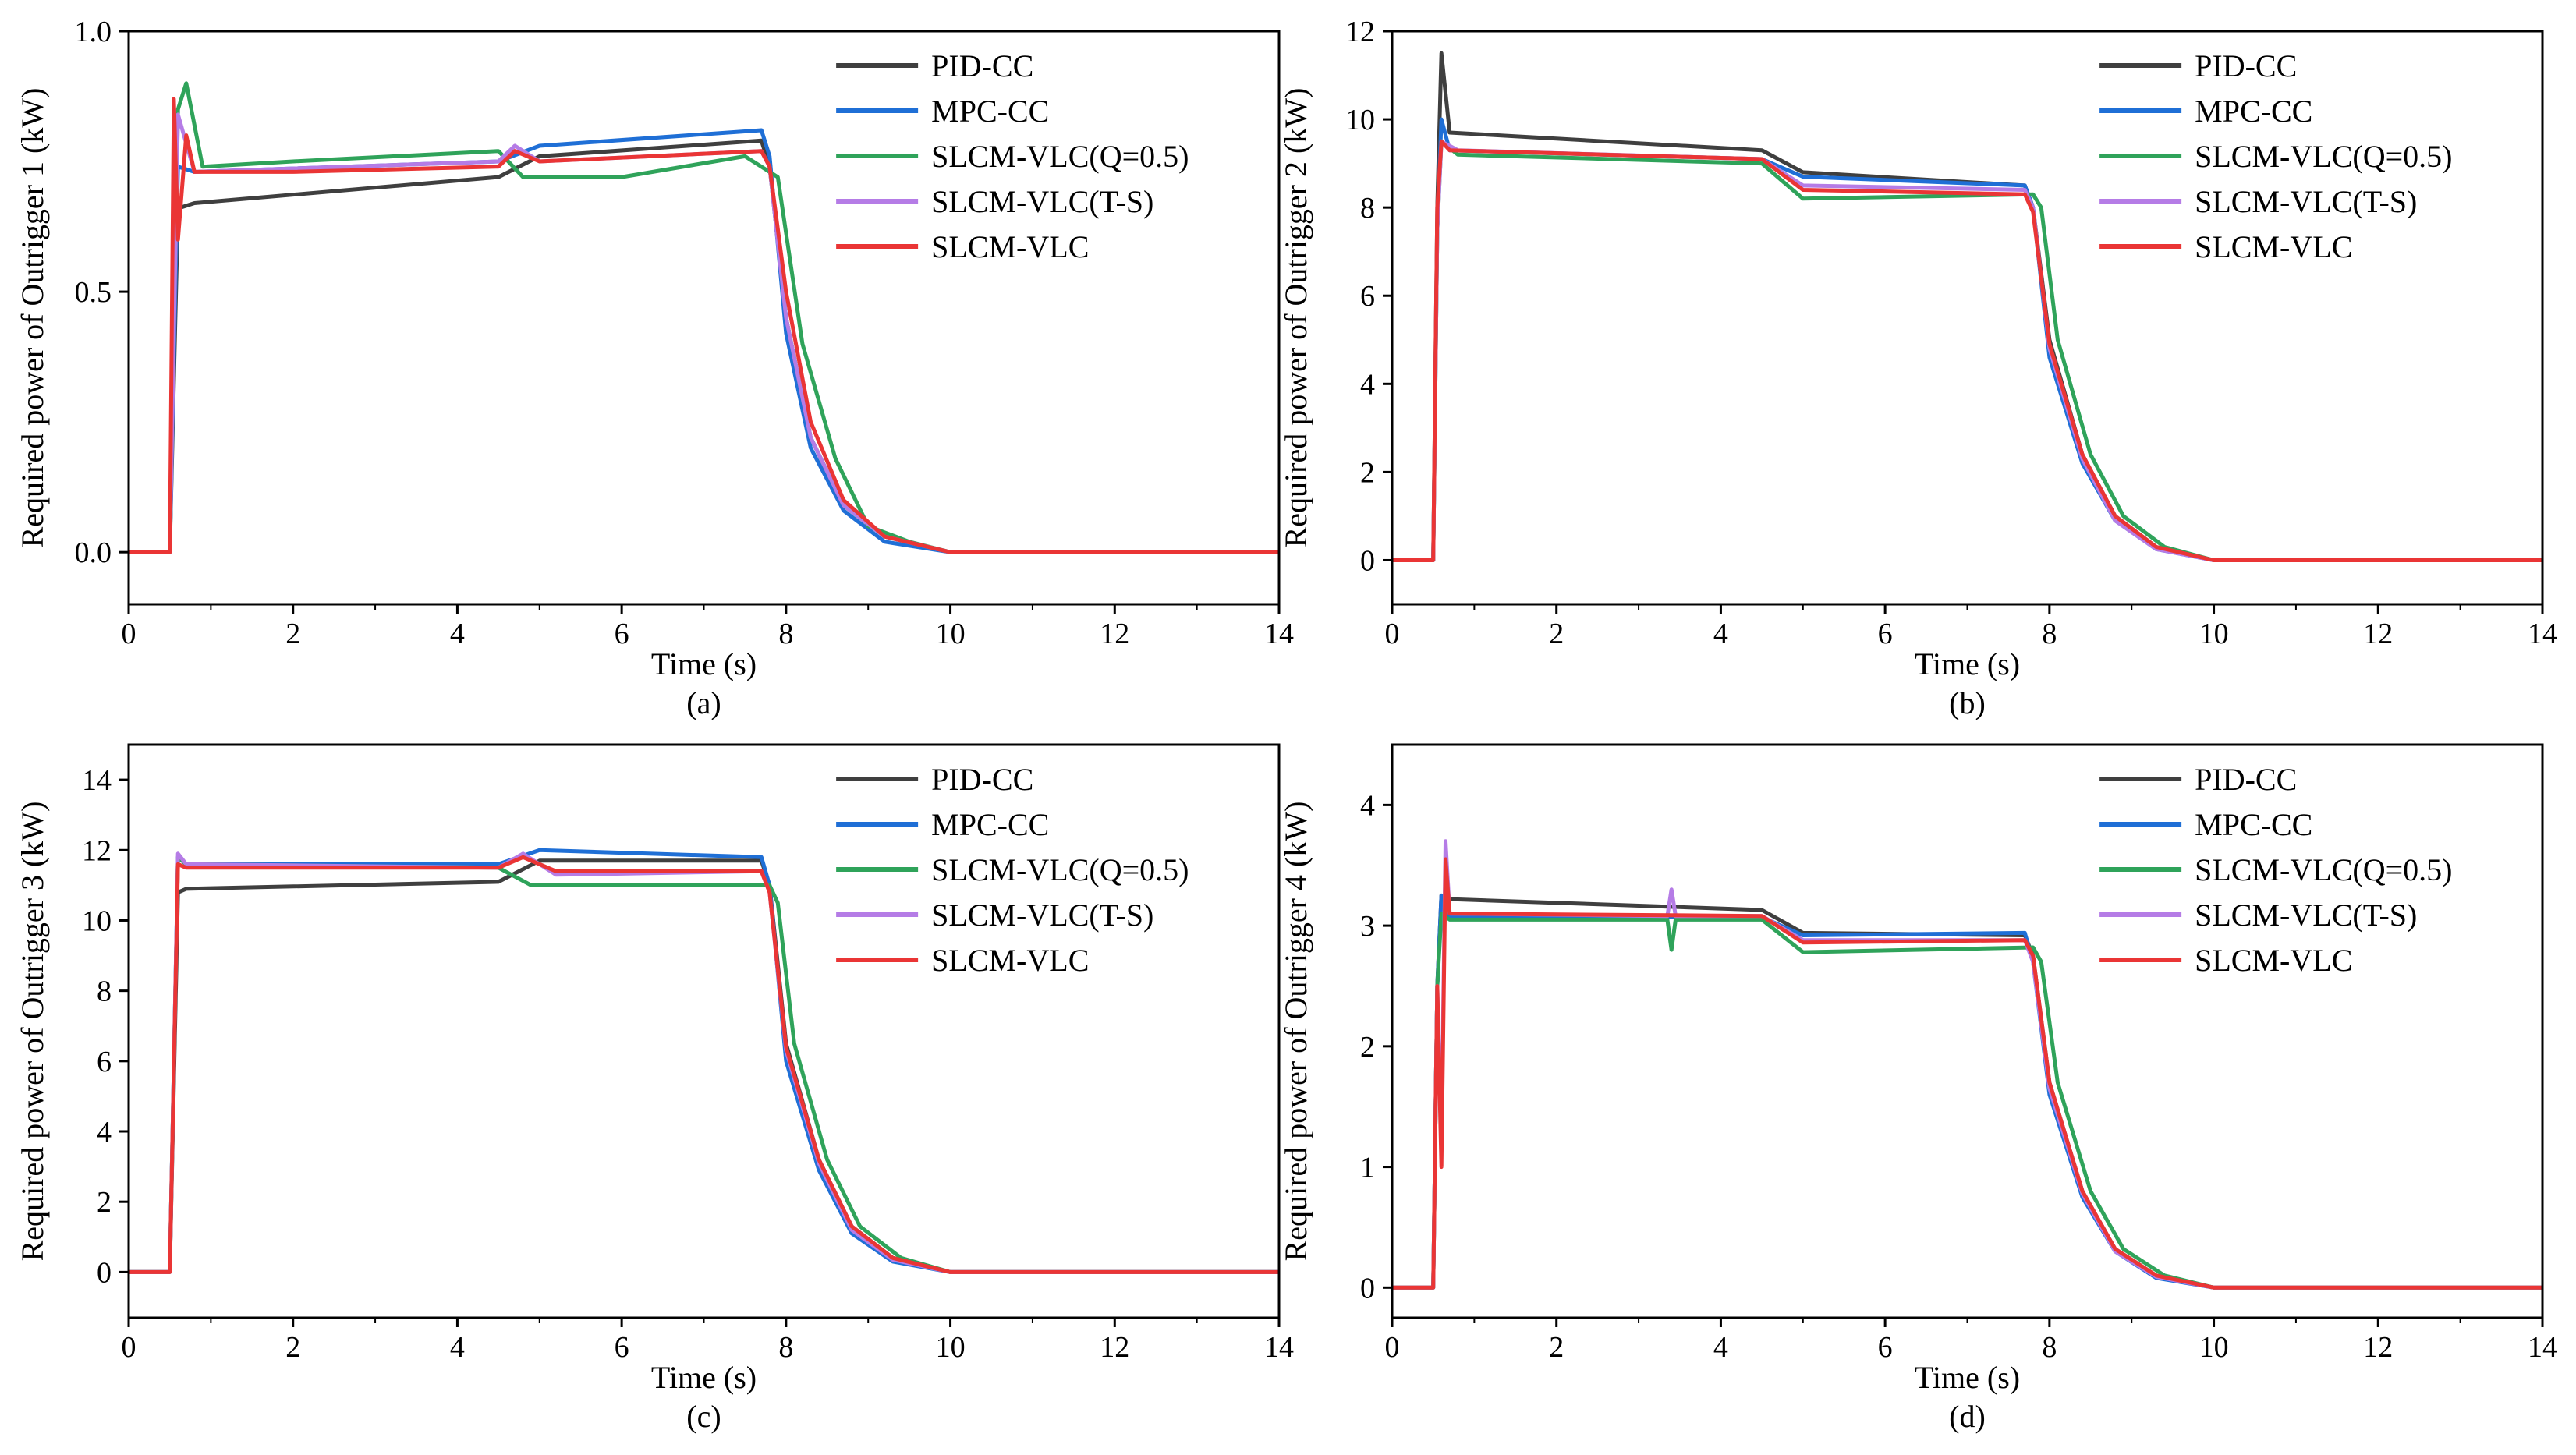 This screenshot has width=2576, height=1455. I want to click on panel-caption: (d), so click(1967, 1417).